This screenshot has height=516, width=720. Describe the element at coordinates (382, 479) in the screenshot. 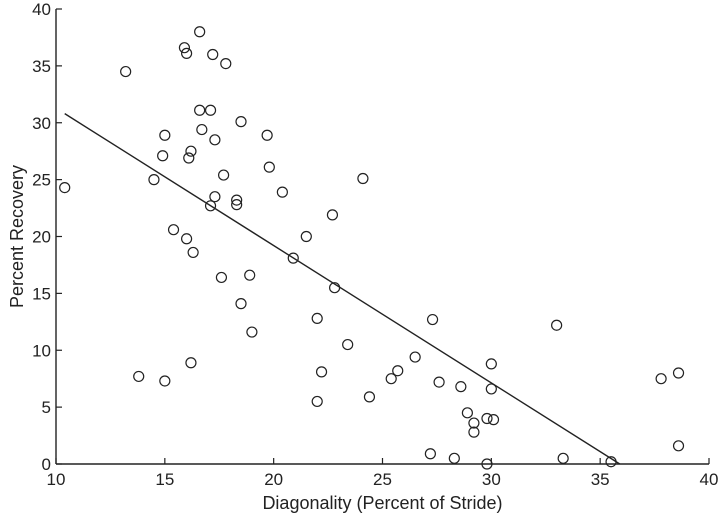

I see `x-tick-label: 25` at that location.